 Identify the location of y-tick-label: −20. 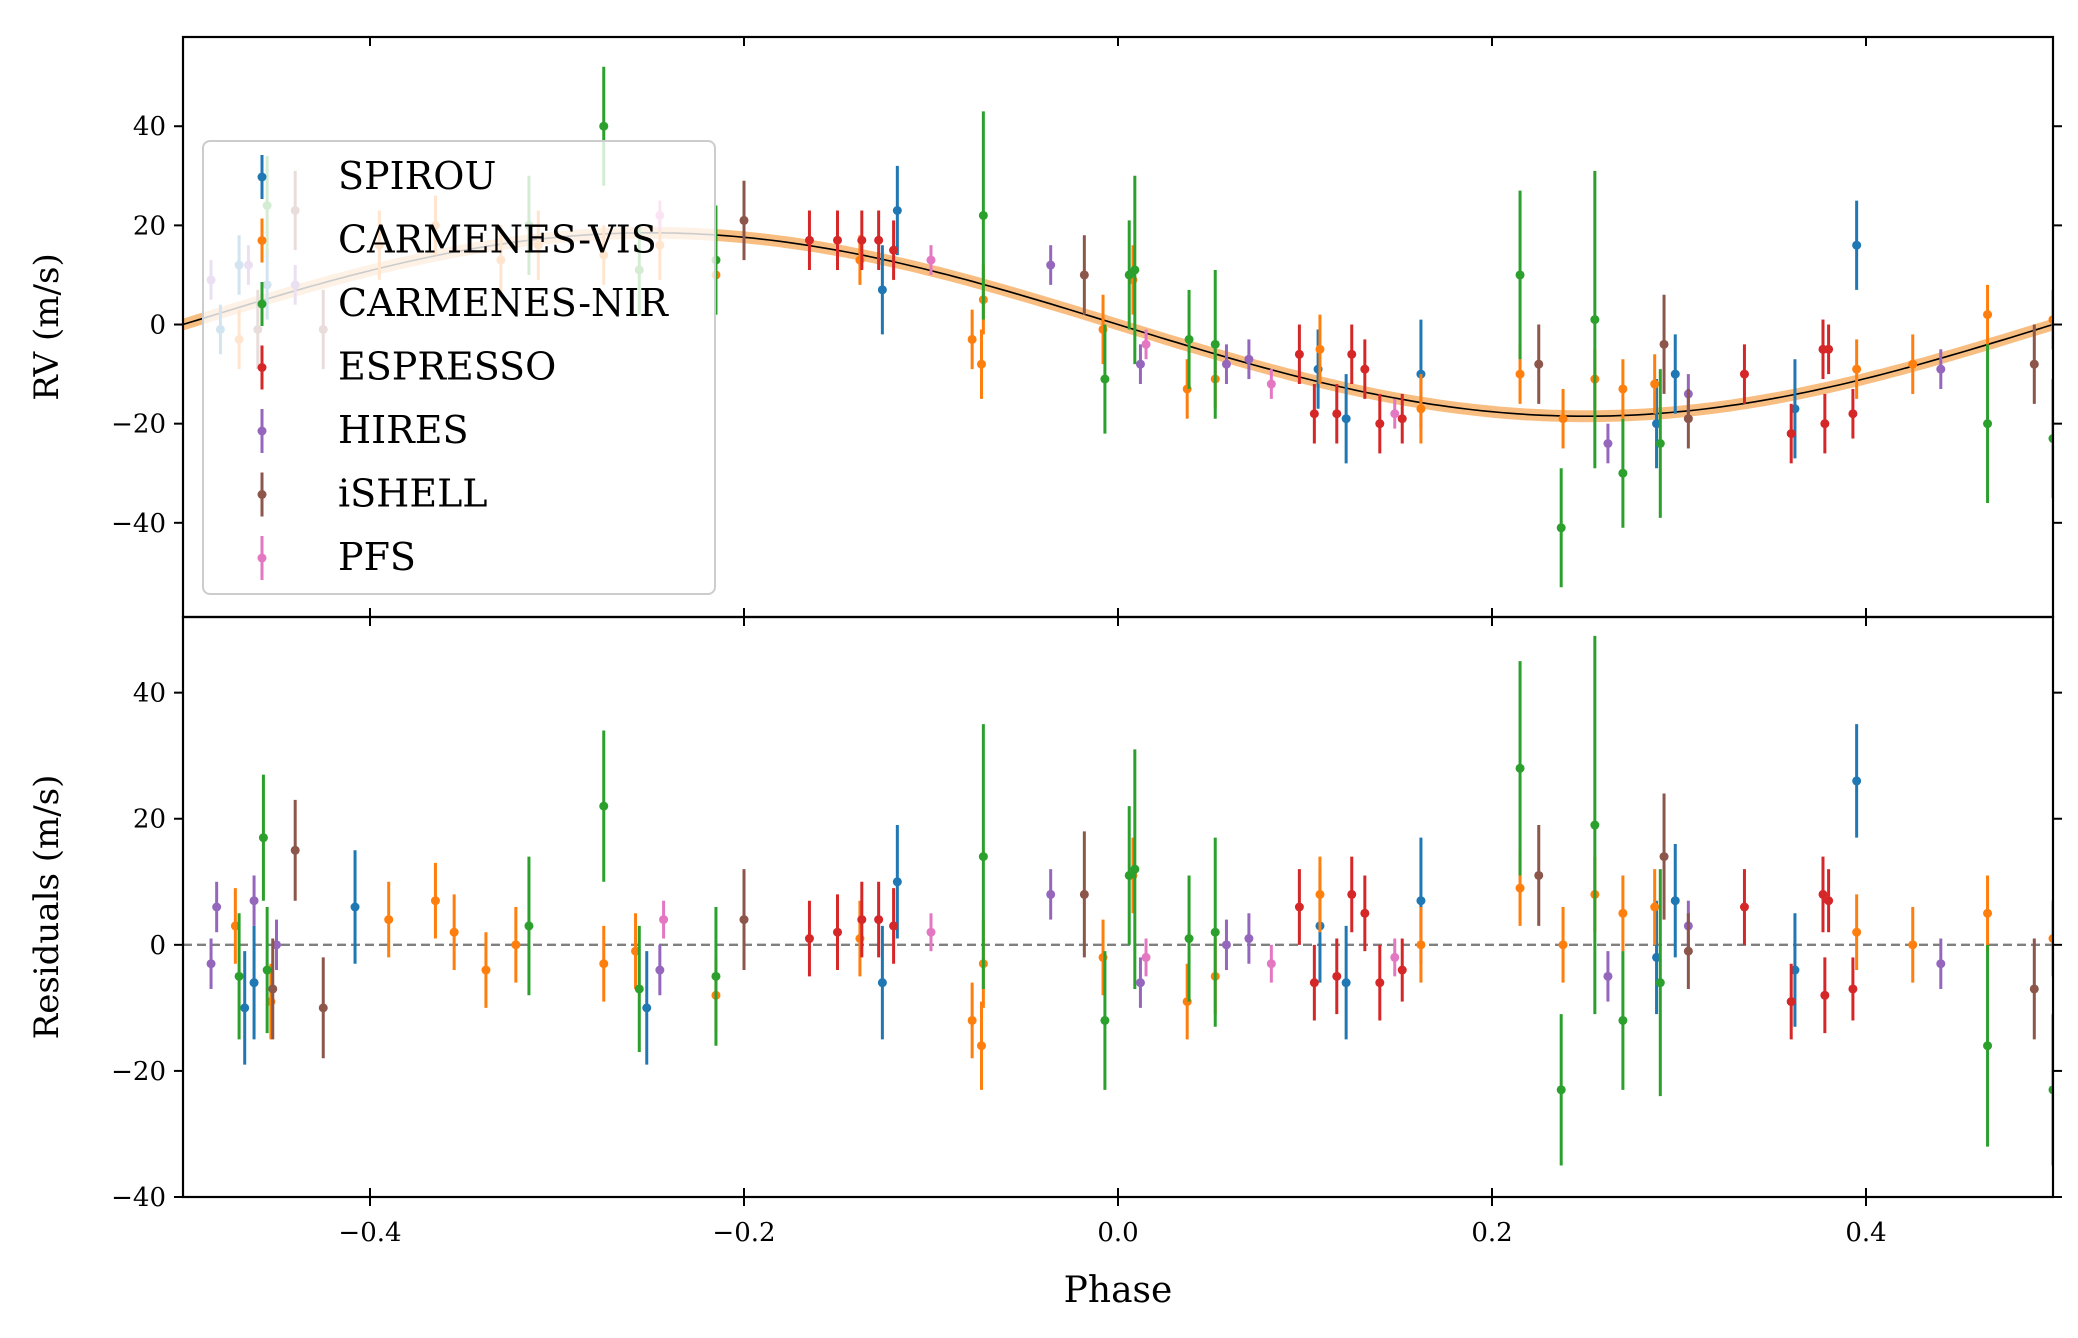
(138, 1072).